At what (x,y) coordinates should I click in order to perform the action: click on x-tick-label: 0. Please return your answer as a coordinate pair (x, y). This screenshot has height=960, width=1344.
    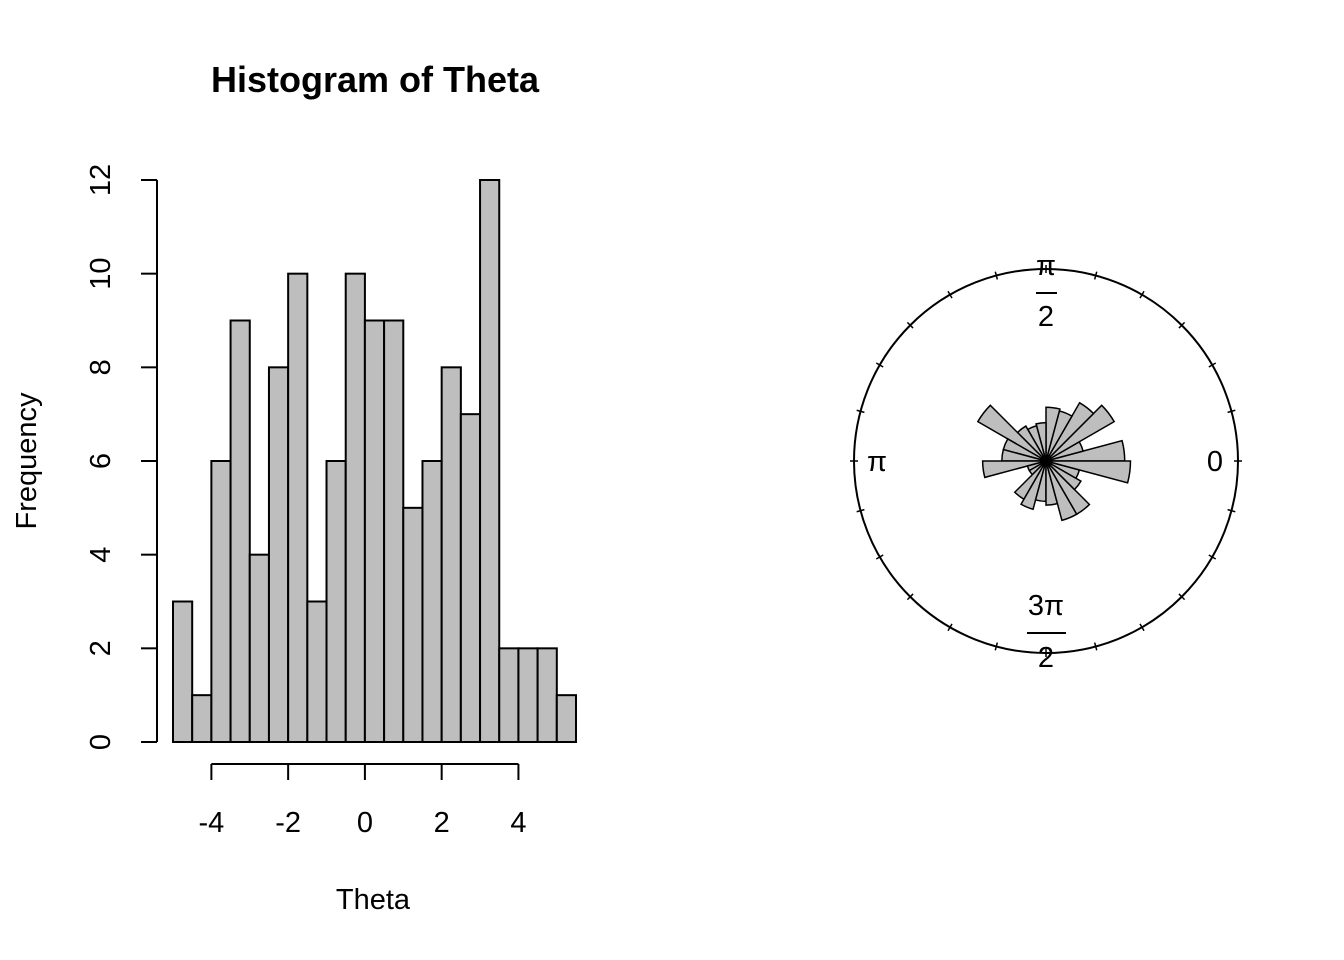
    Looking at the image, I should click on (365, 823).